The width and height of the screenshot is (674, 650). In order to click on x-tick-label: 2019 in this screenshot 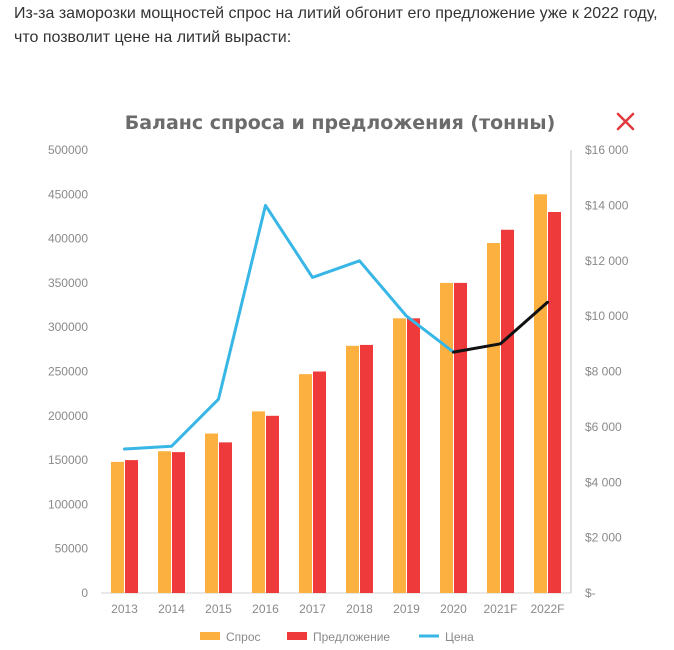, I will do `click(406, 609)`.